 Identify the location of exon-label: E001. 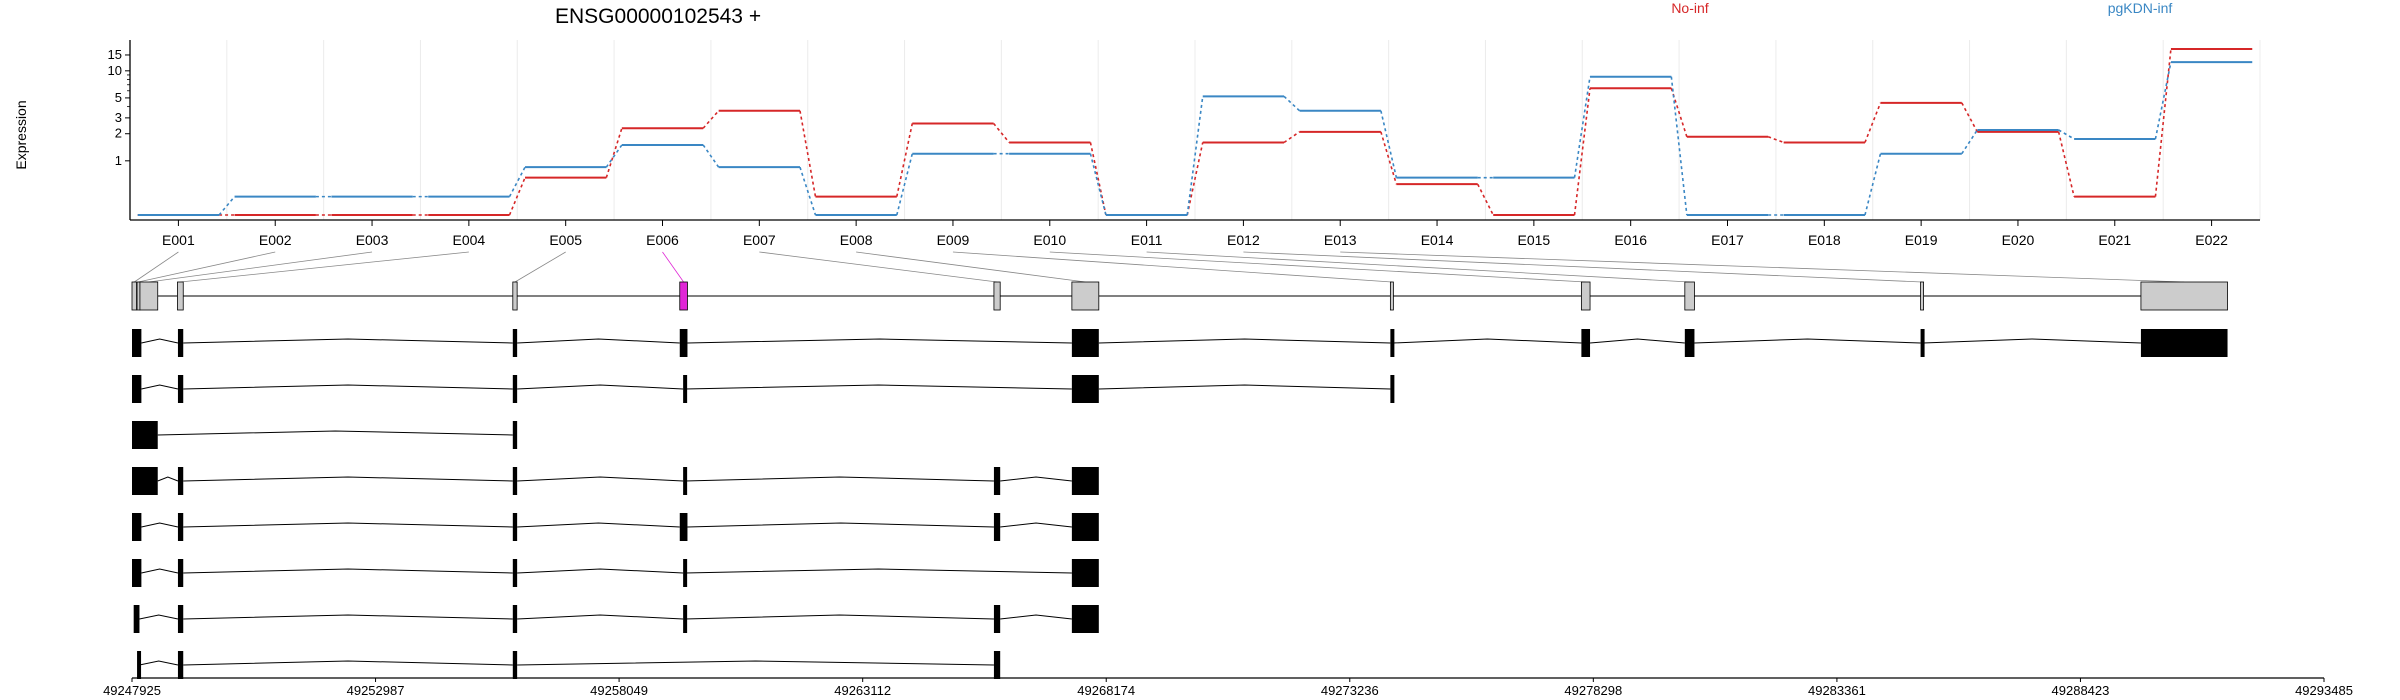
(178, 240).